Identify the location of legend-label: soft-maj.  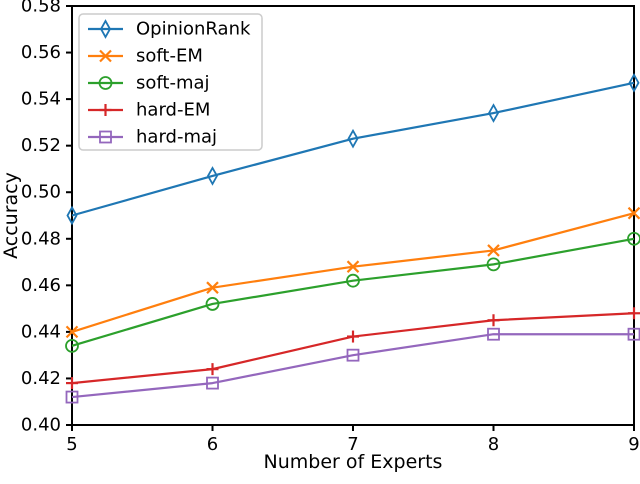
(173, 83).